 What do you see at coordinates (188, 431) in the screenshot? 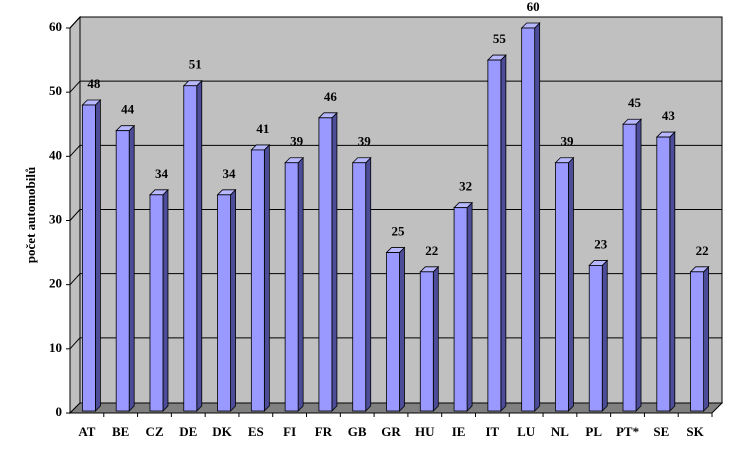
I see `x-tick-label: DE` at bounding box center [188, 431].